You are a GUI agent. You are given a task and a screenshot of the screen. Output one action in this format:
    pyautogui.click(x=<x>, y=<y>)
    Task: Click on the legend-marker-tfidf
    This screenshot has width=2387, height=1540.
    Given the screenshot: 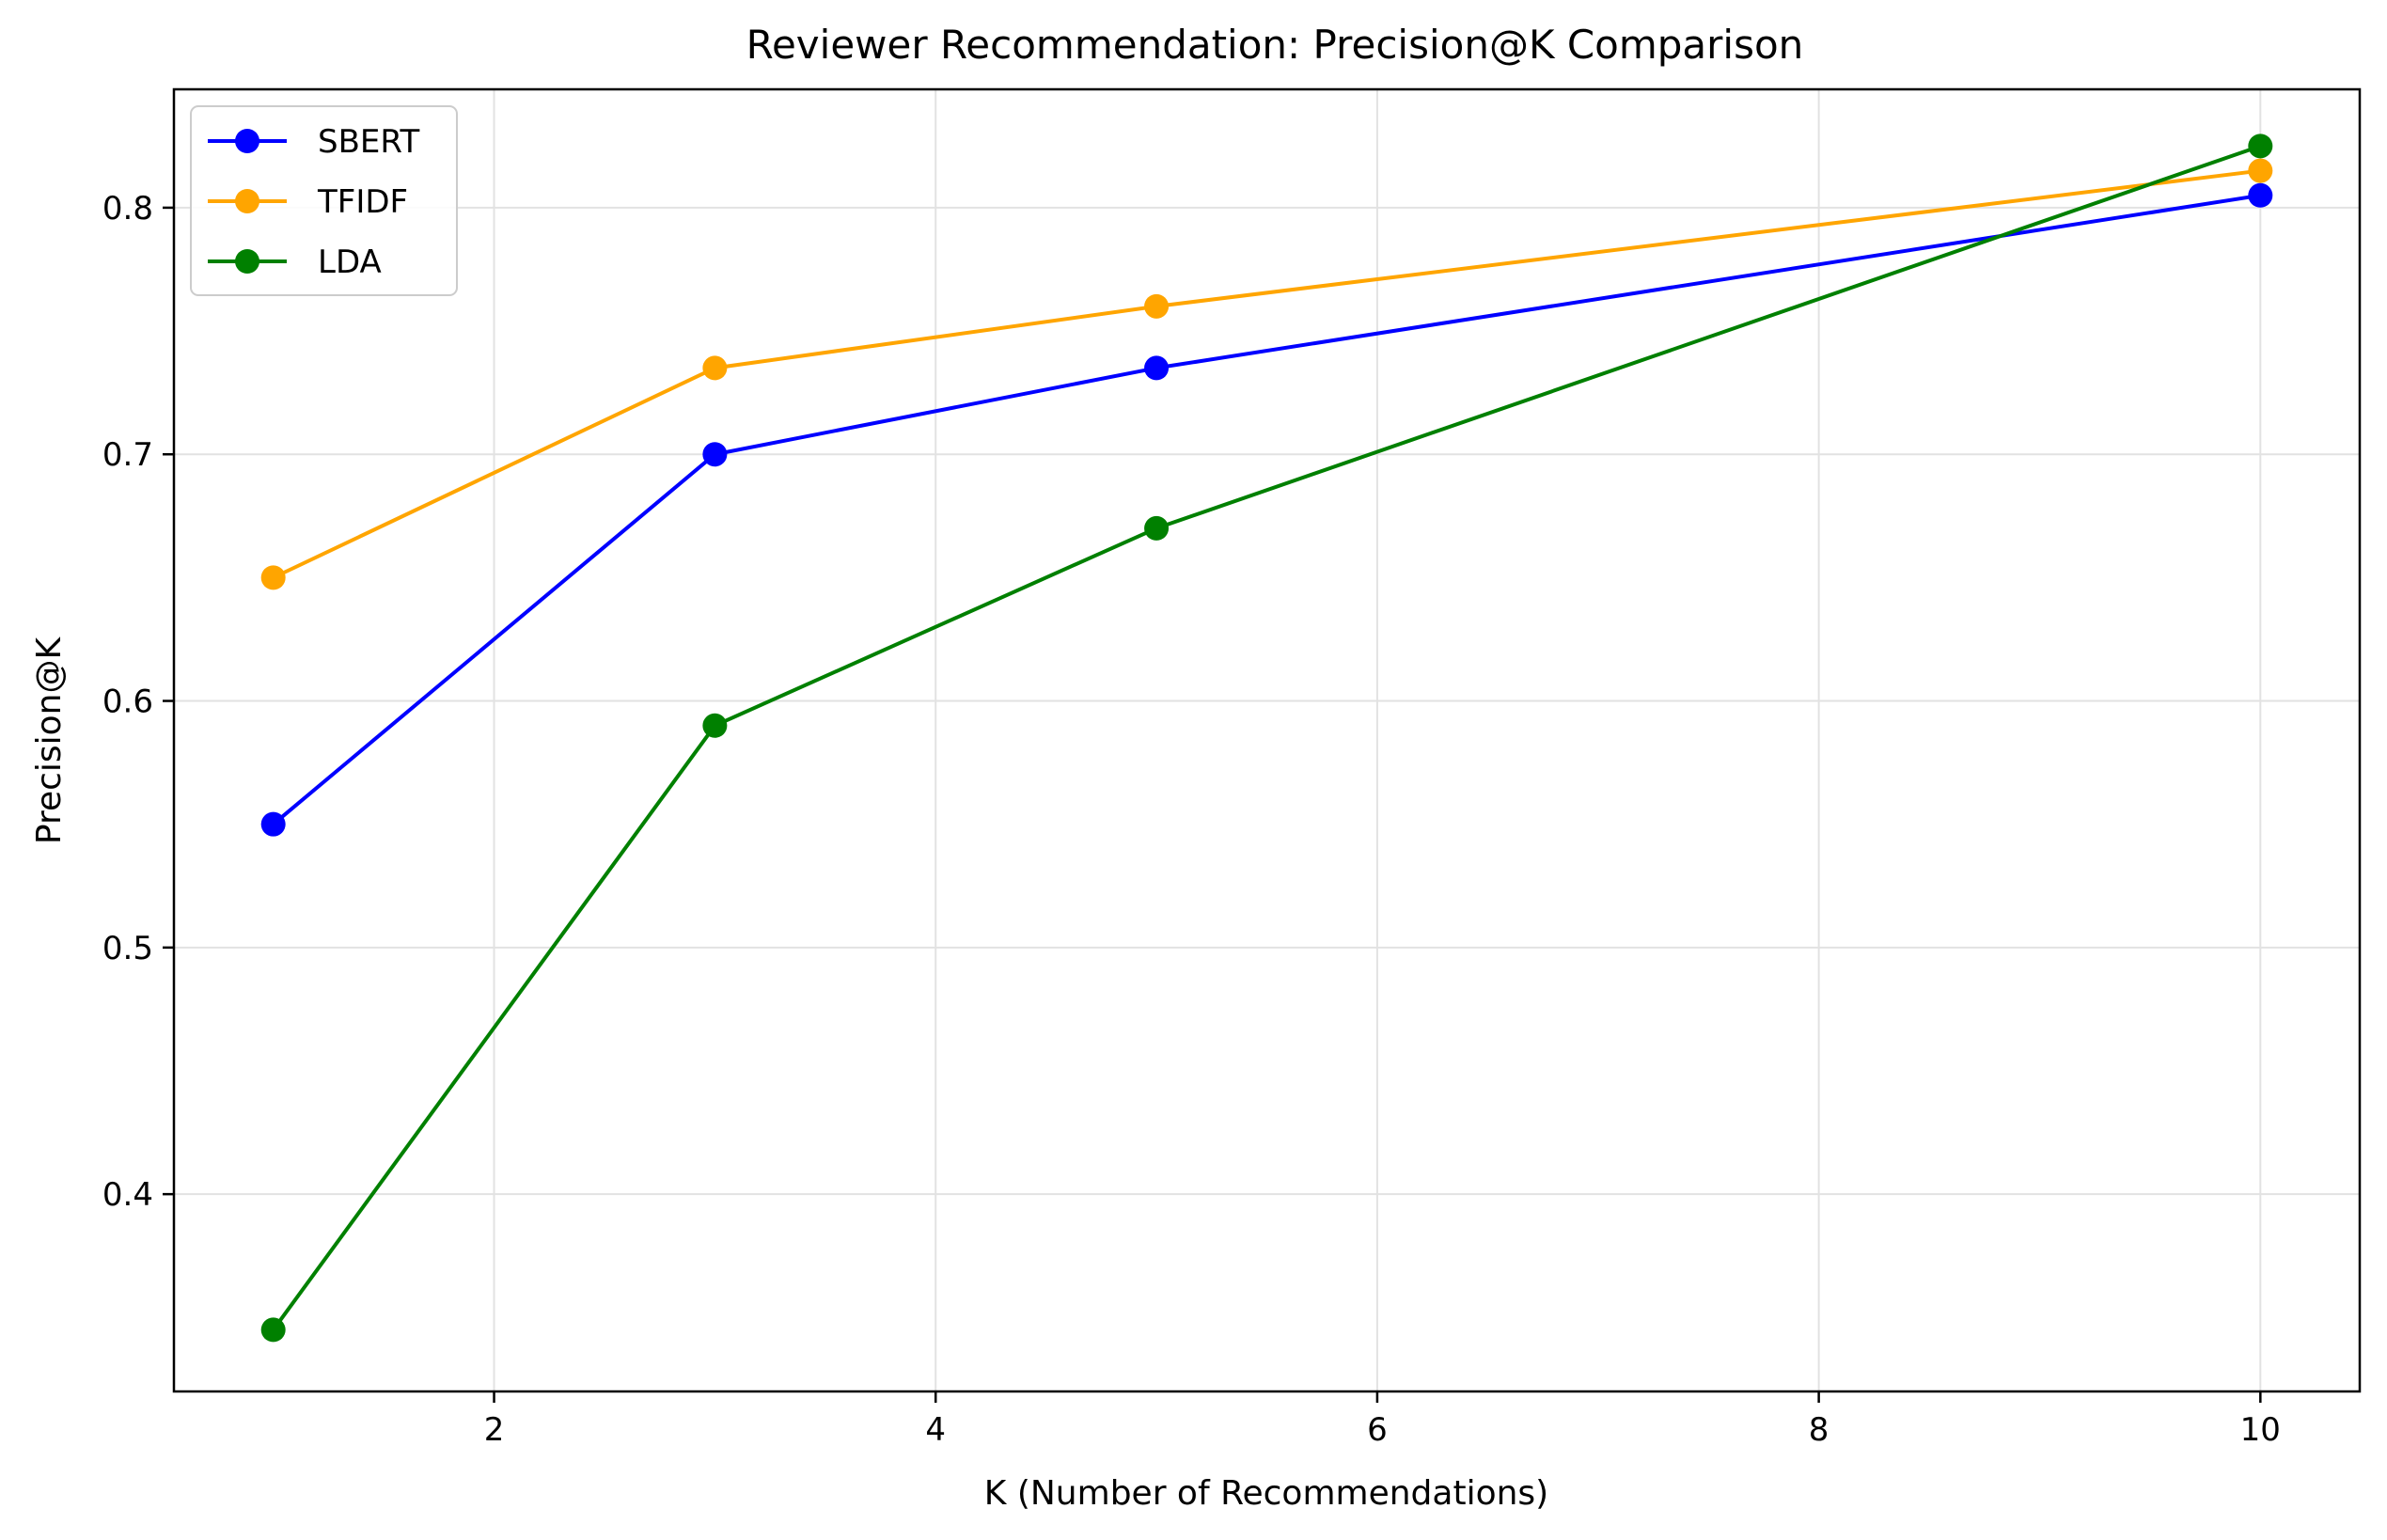 What is the action you would take?
    pyautogui.click(x=247, y=201)
    